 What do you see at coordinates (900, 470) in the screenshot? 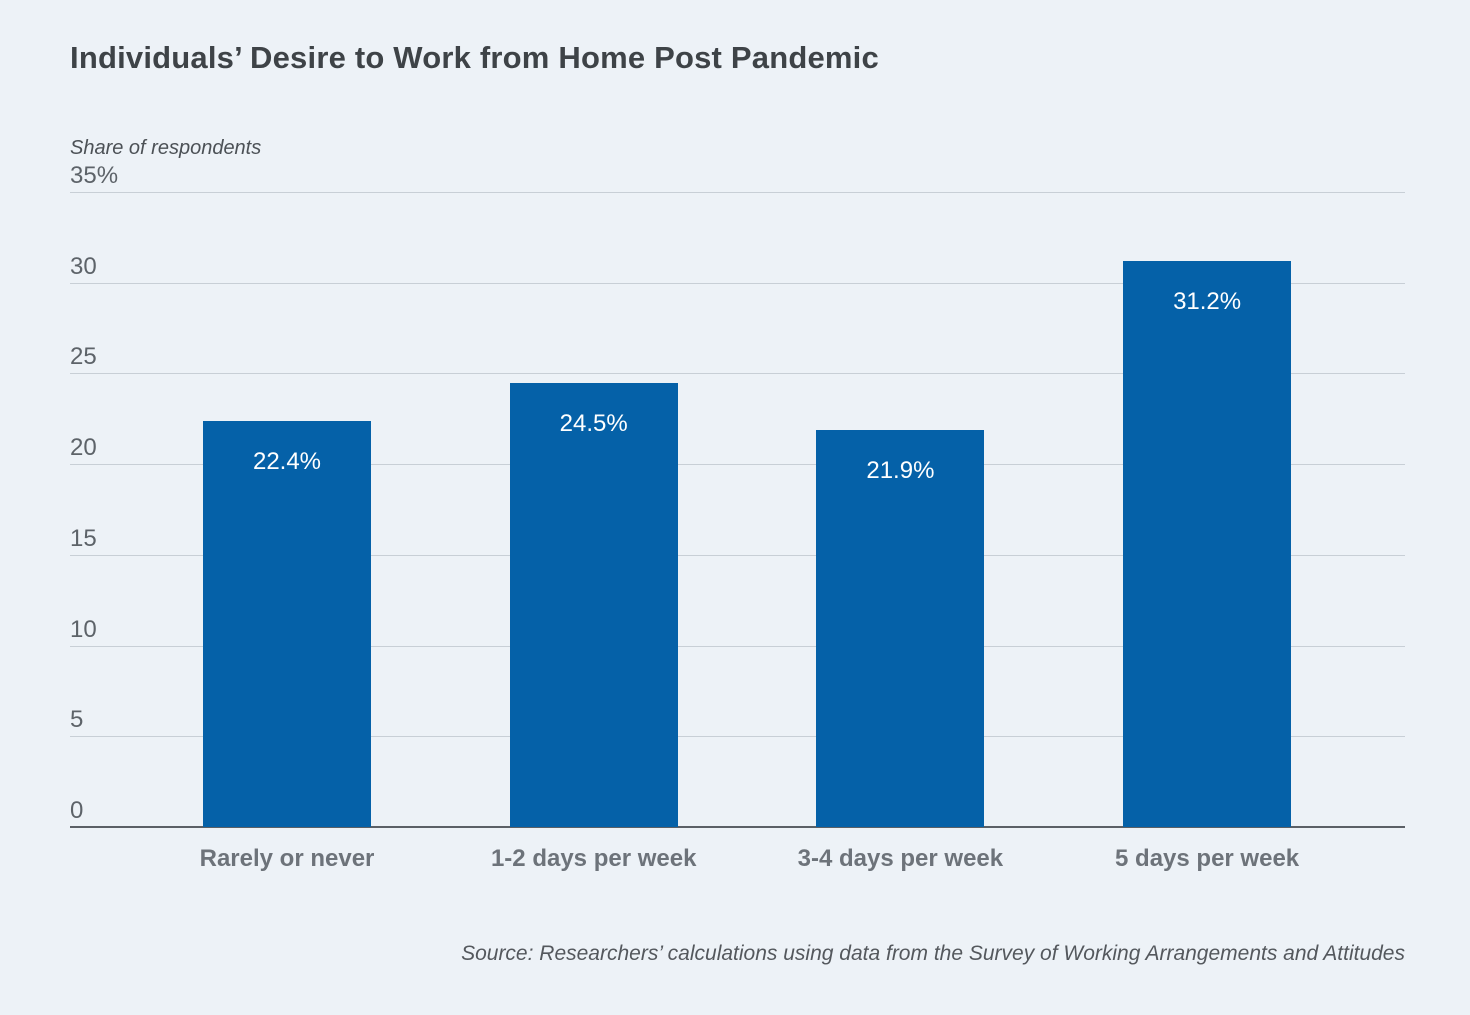
I see `bar-value-label: 21.9%` at bounding box center [900, 470].